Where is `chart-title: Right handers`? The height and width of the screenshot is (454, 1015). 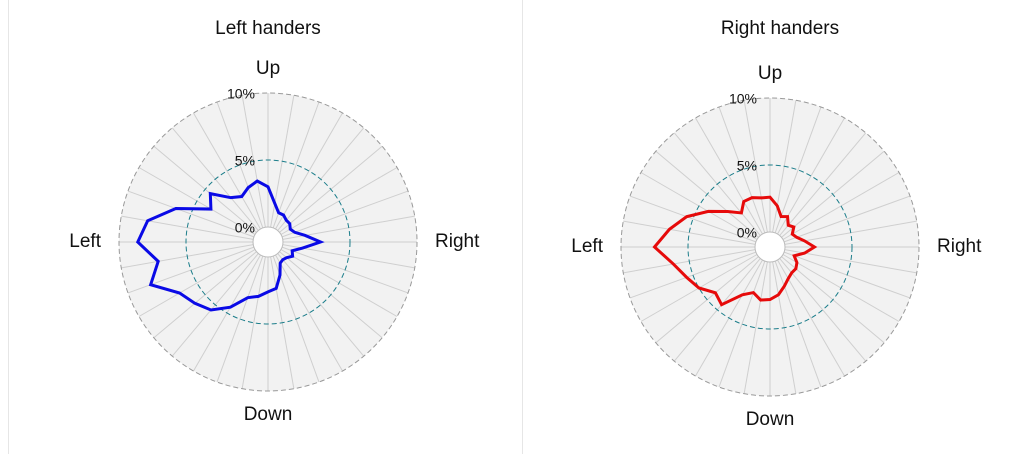 chart-title: Right handers is located at coordinates (780, 28).